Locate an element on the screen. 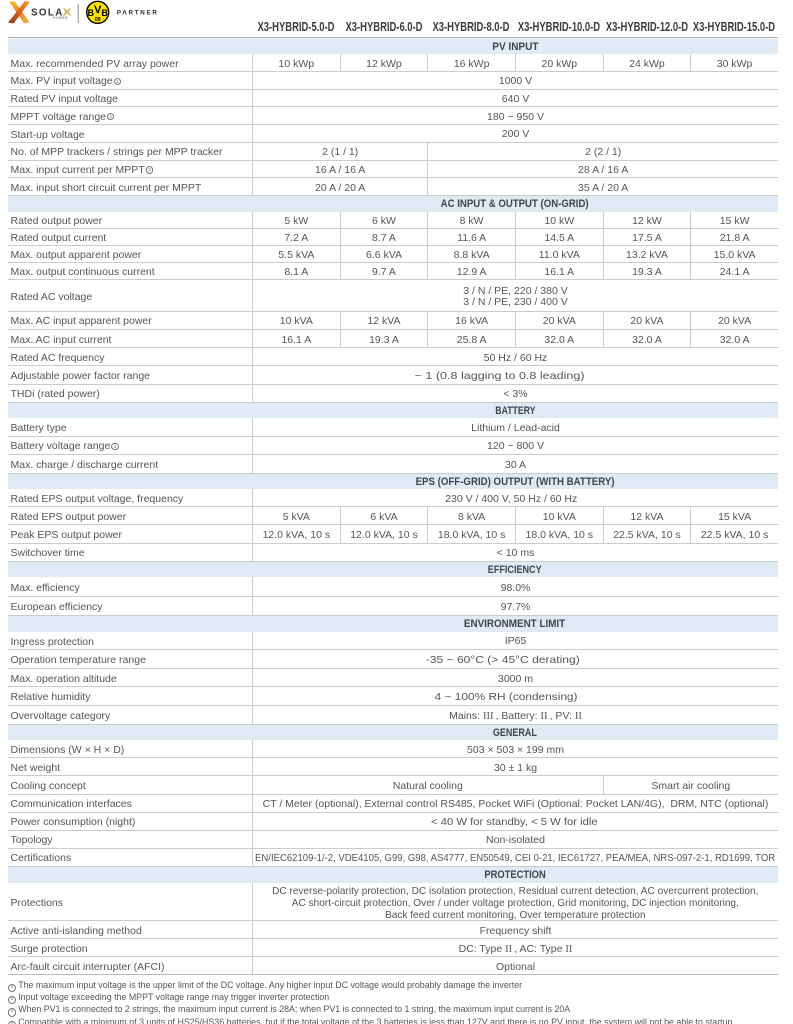 The height and width of the screenshot is (1024, 793). svg-text: 09 is located at coordinates (98, 20).